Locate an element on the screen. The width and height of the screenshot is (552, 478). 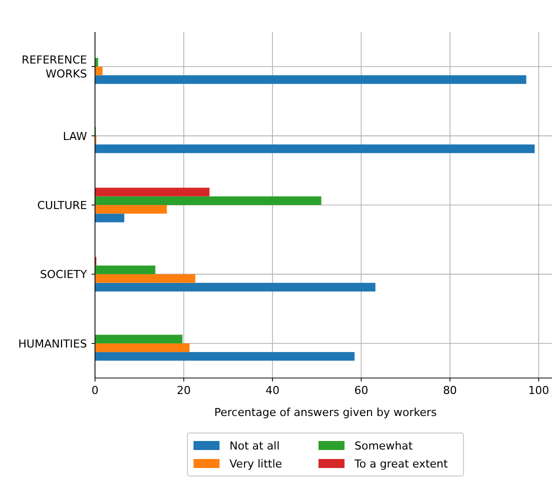
y-tick-label: SOCIETY is located at coordinates (64, 274).